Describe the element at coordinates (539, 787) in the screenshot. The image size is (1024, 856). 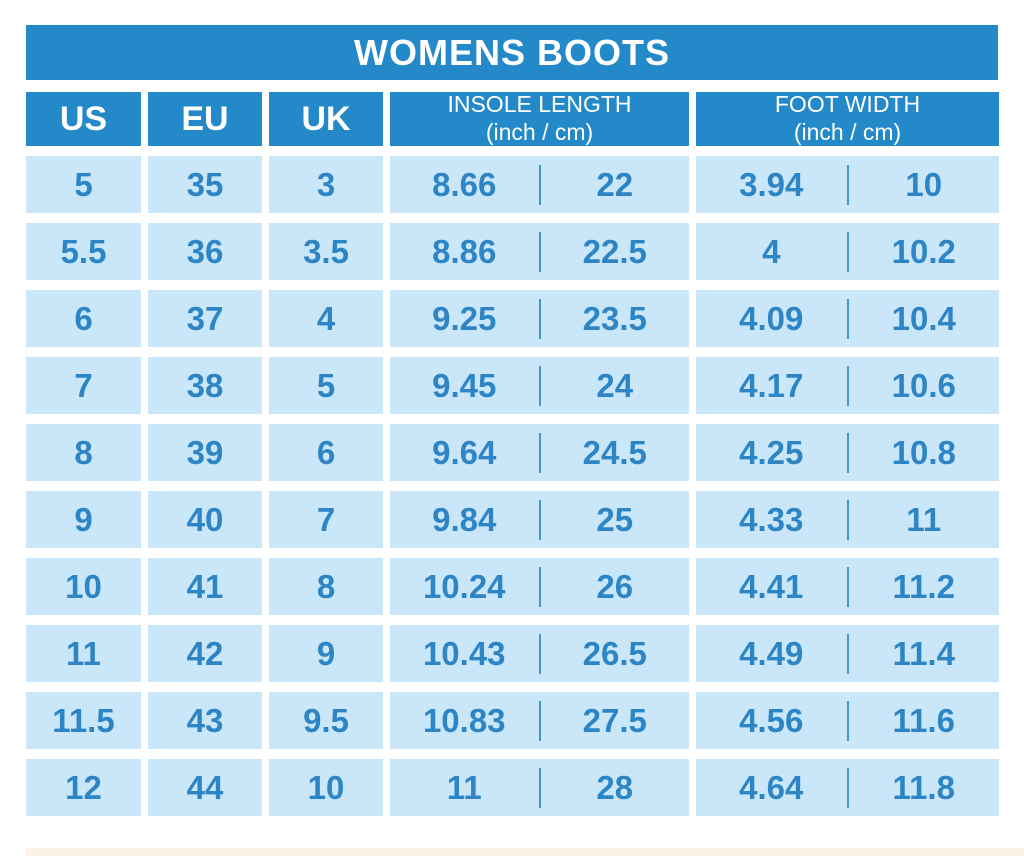
I see `insole-length-cell: 11 28` at that location.